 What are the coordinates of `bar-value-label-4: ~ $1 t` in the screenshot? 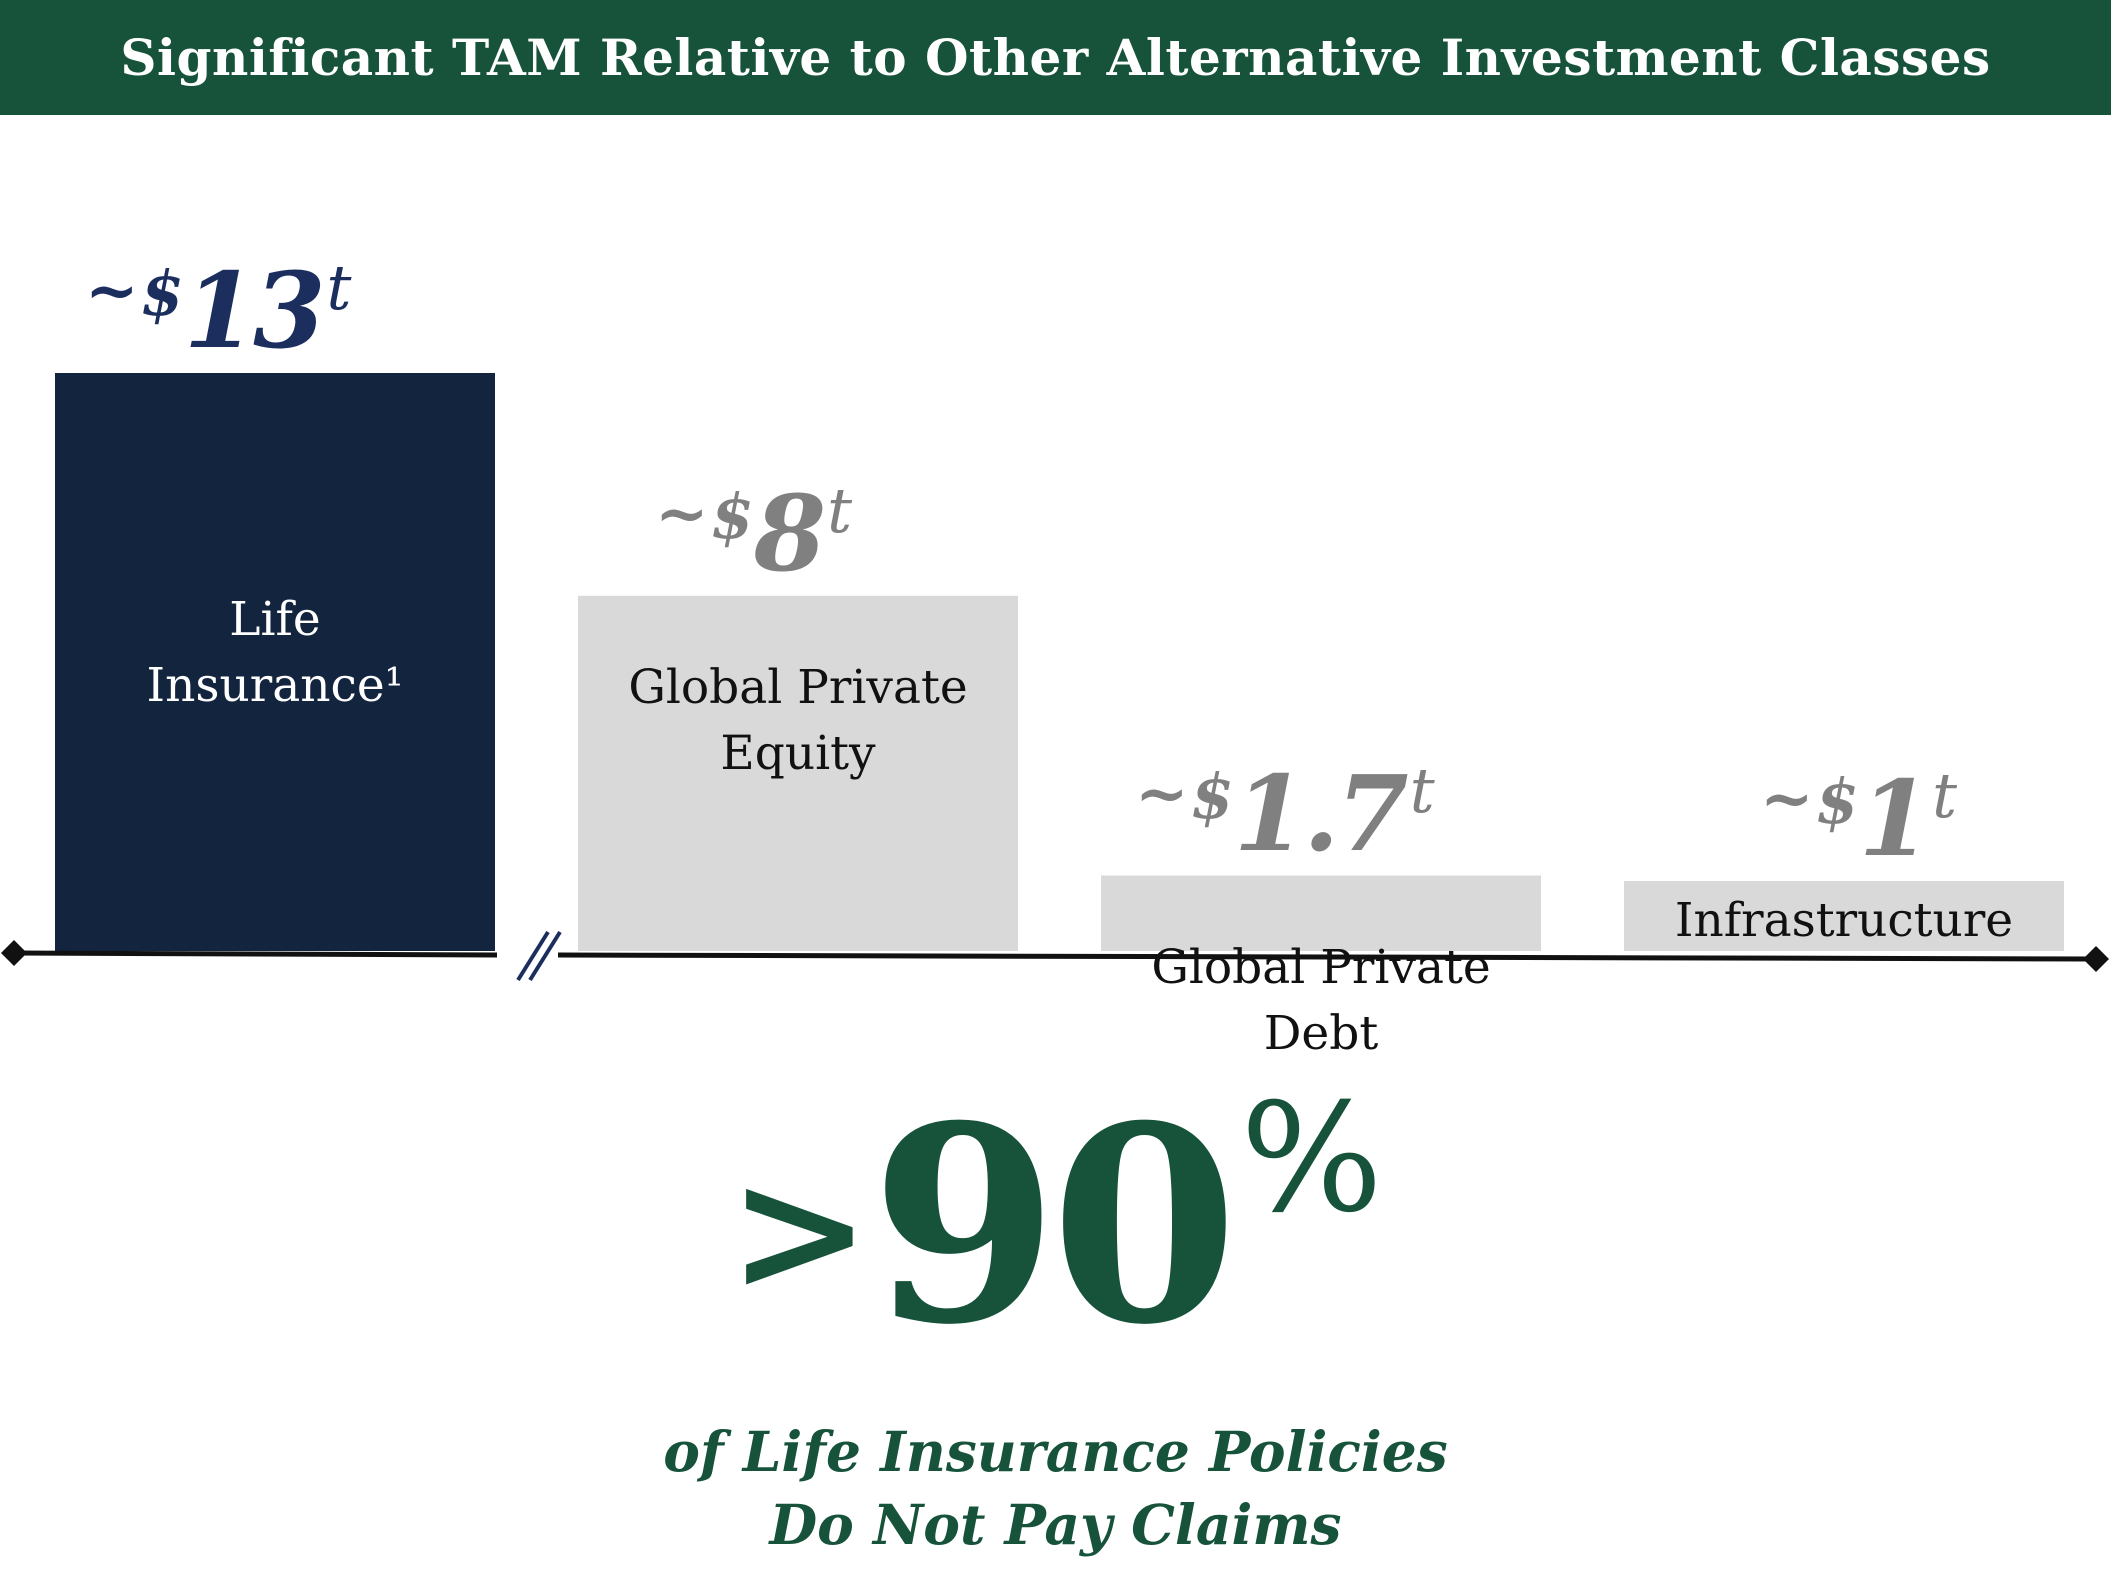 It's located at (1858, 808).